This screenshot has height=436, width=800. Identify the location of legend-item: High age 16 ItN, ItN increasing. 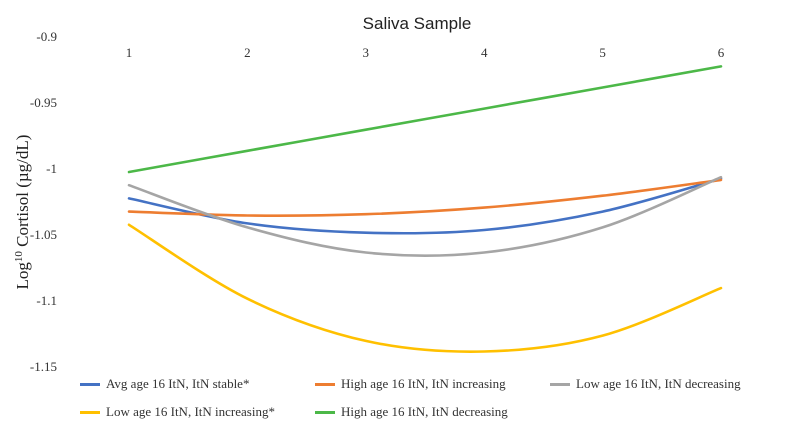
(410, 384).